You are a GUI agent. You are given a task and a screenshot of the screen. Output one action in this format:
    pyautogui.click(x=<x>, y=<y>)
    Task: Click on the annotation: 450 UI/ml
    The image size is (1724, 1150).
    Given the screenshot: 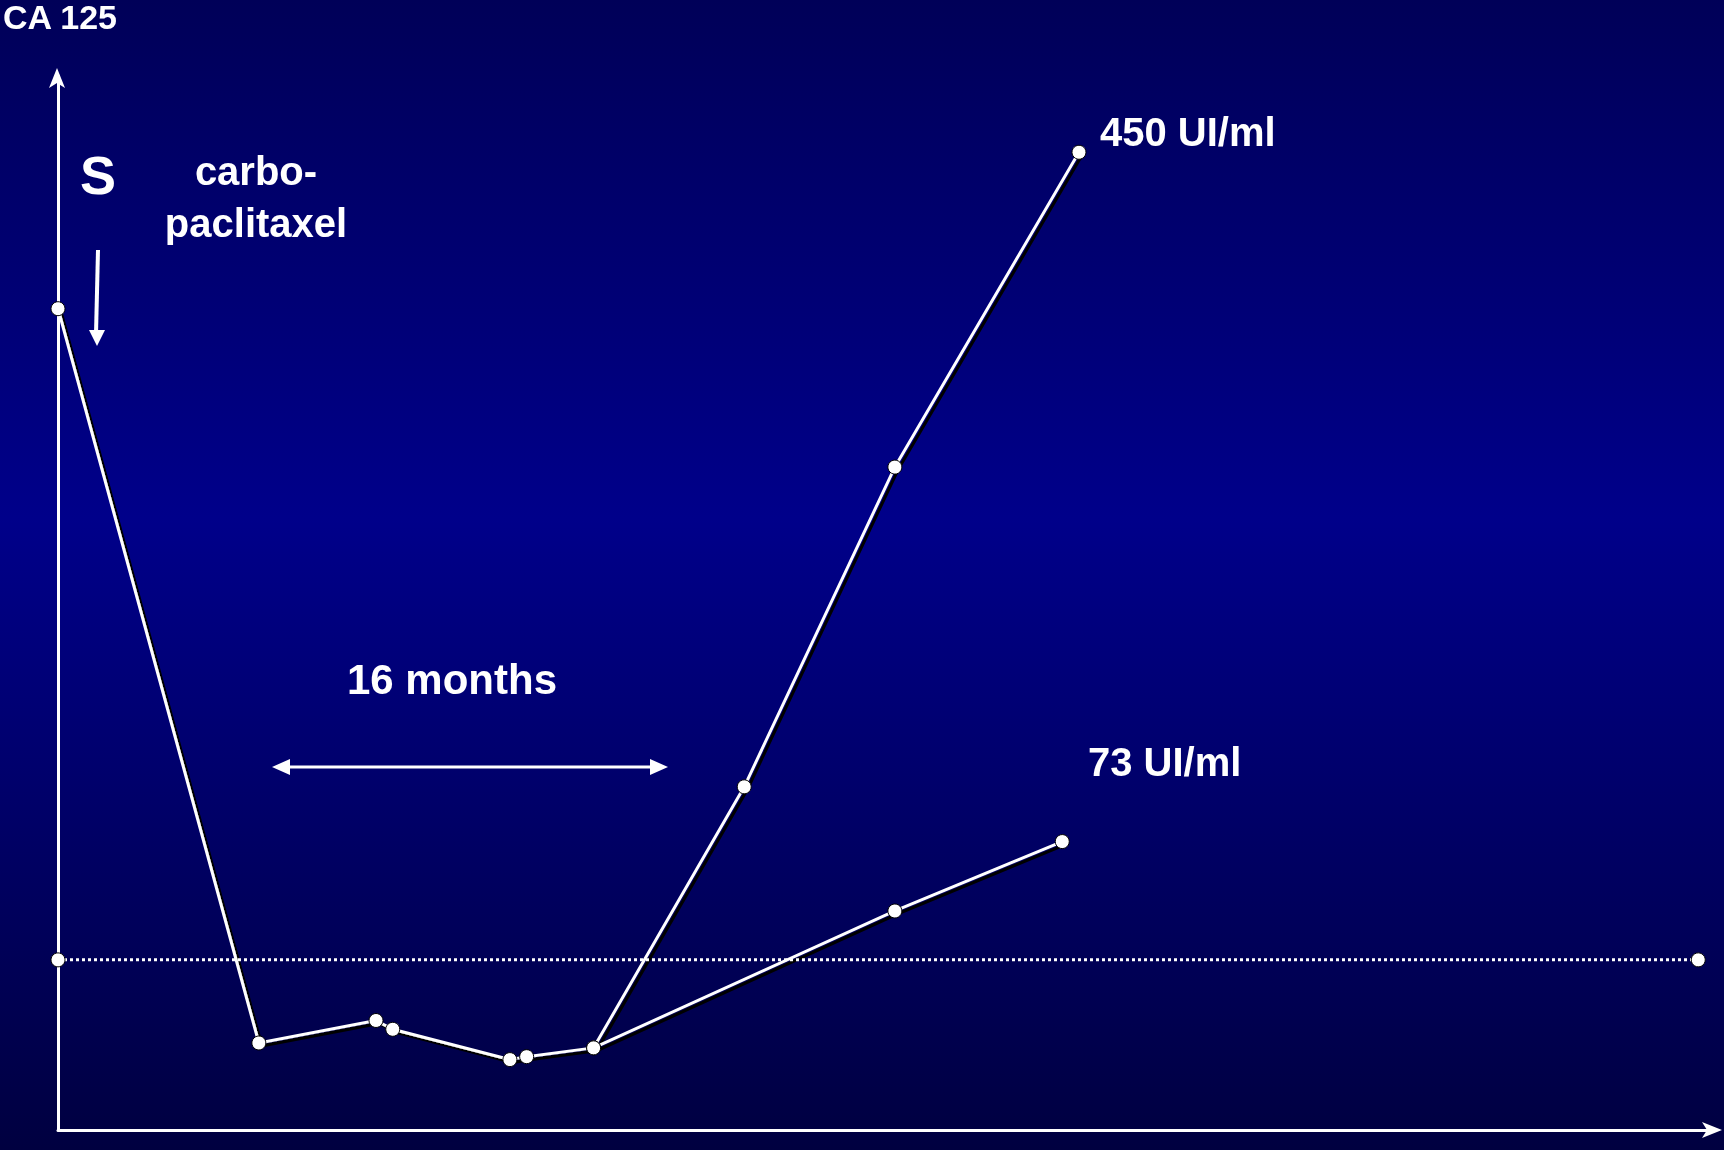 What is the action you would take?
    pyautogui.click(x=1188, y=132)
    